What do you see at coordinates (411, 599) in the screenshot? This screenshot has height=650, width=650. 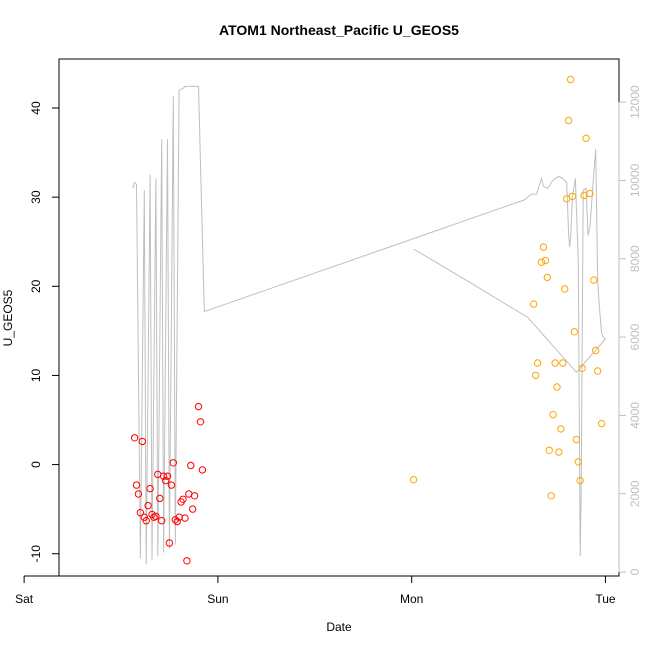 I see `x-tick-label: Mon` at bounding box center [411, 599].